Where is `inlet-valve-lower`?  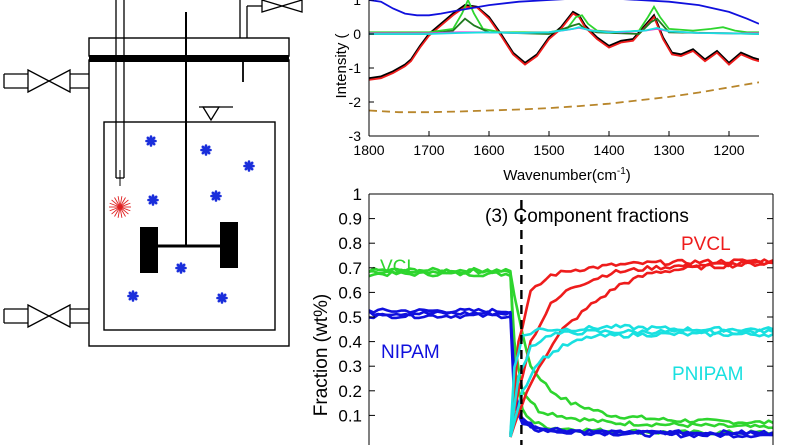
inlet-valve-lower is located at coordinates (46, 316).